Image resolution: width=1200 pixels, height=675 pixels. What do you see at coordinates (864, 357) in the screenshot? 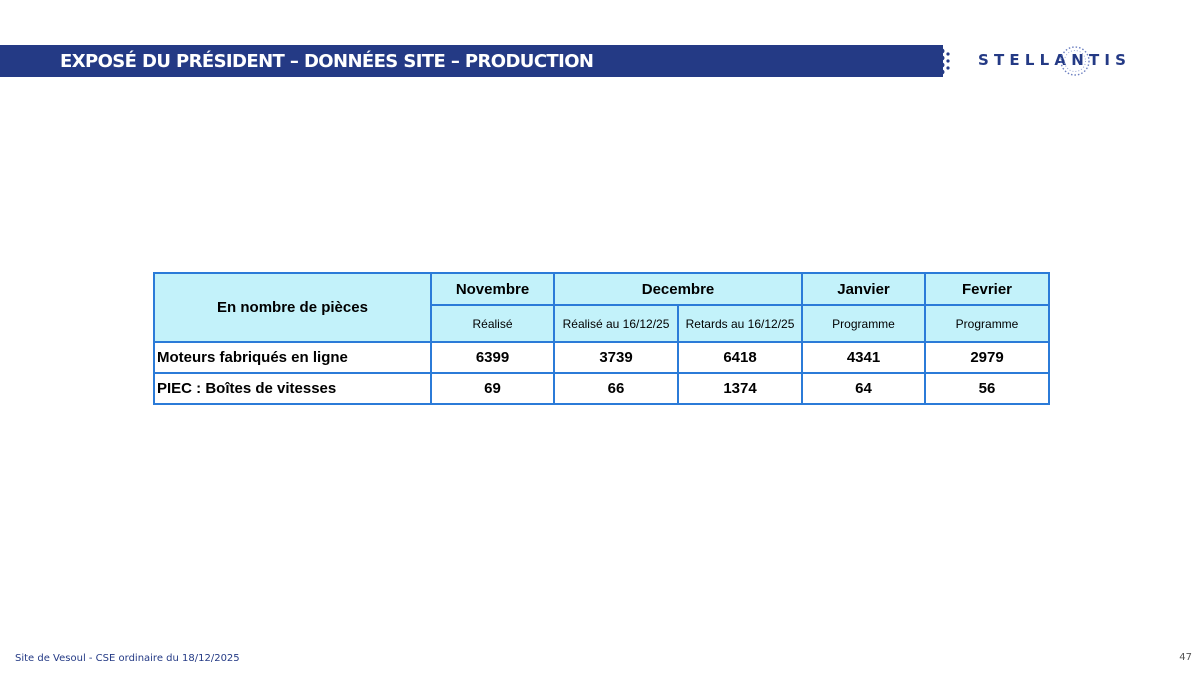
I see `table-cell: 4341` at bounding box center [864, 357].